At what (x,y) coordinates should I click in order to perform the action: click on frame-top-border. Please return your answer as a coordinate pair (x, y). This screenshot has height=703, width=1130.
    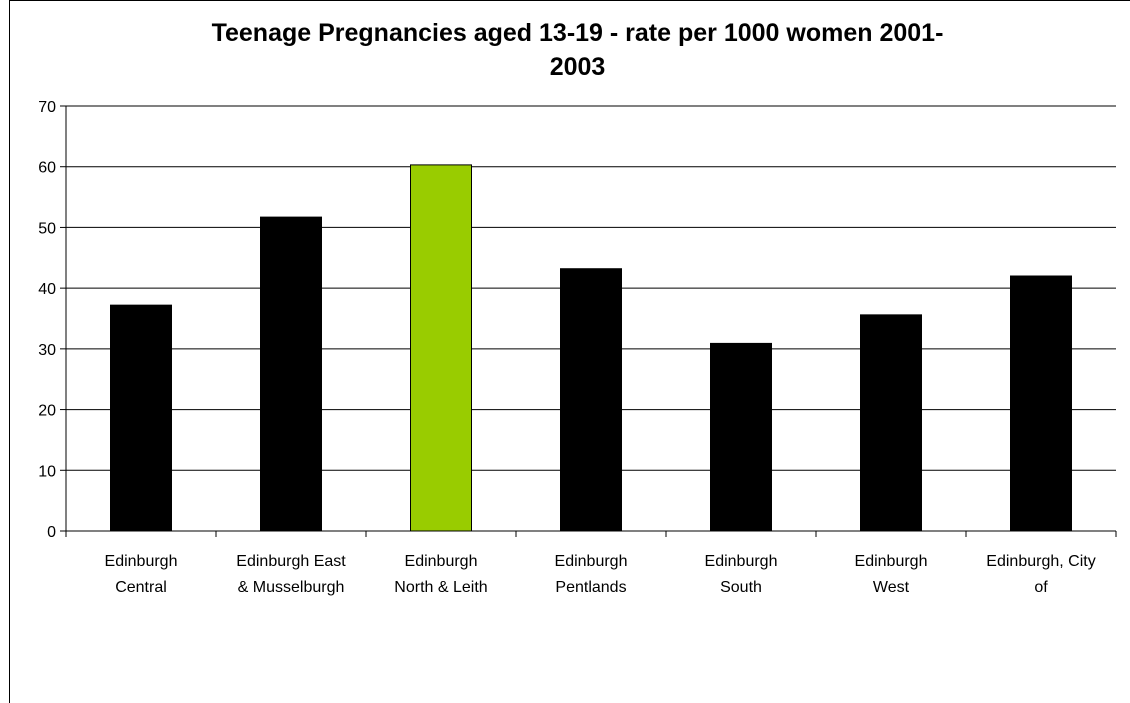
    Looking at the image, I should click on (569, 0).